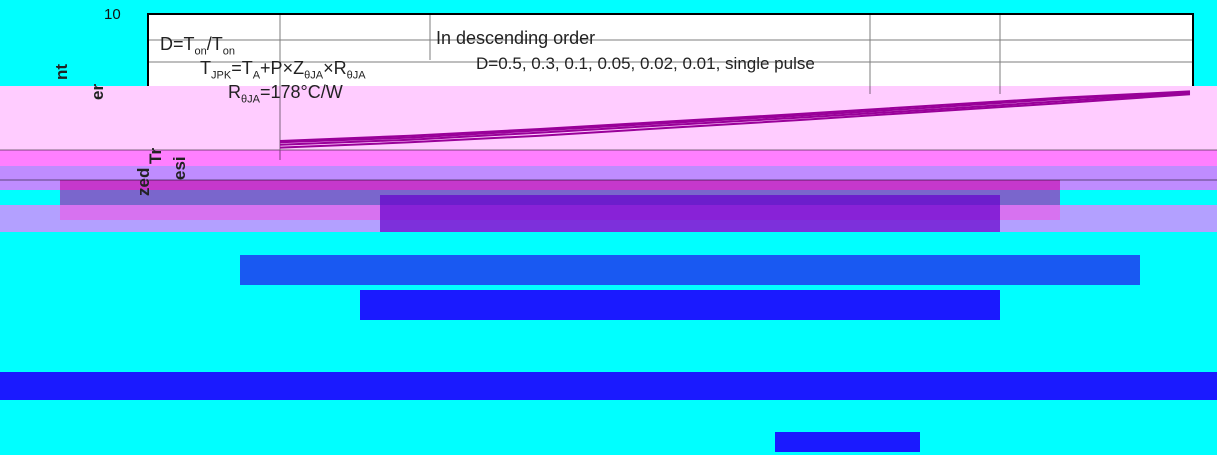  Describe the element at coordinates (179, 168) in the screenshot. I see `y-axis-label-fragment-4: esi` at that location.